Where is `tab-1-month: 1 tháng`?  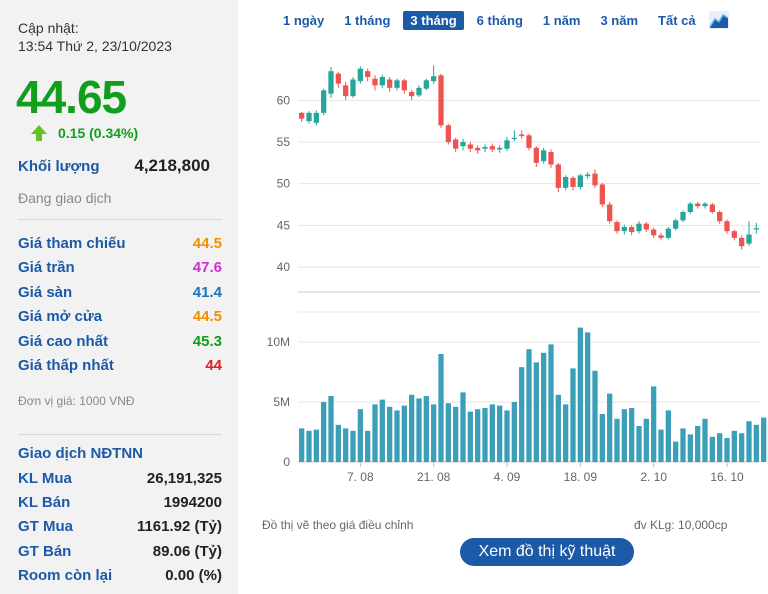 tab-1-month: 1 tháng is located at coordinates (367, 20).